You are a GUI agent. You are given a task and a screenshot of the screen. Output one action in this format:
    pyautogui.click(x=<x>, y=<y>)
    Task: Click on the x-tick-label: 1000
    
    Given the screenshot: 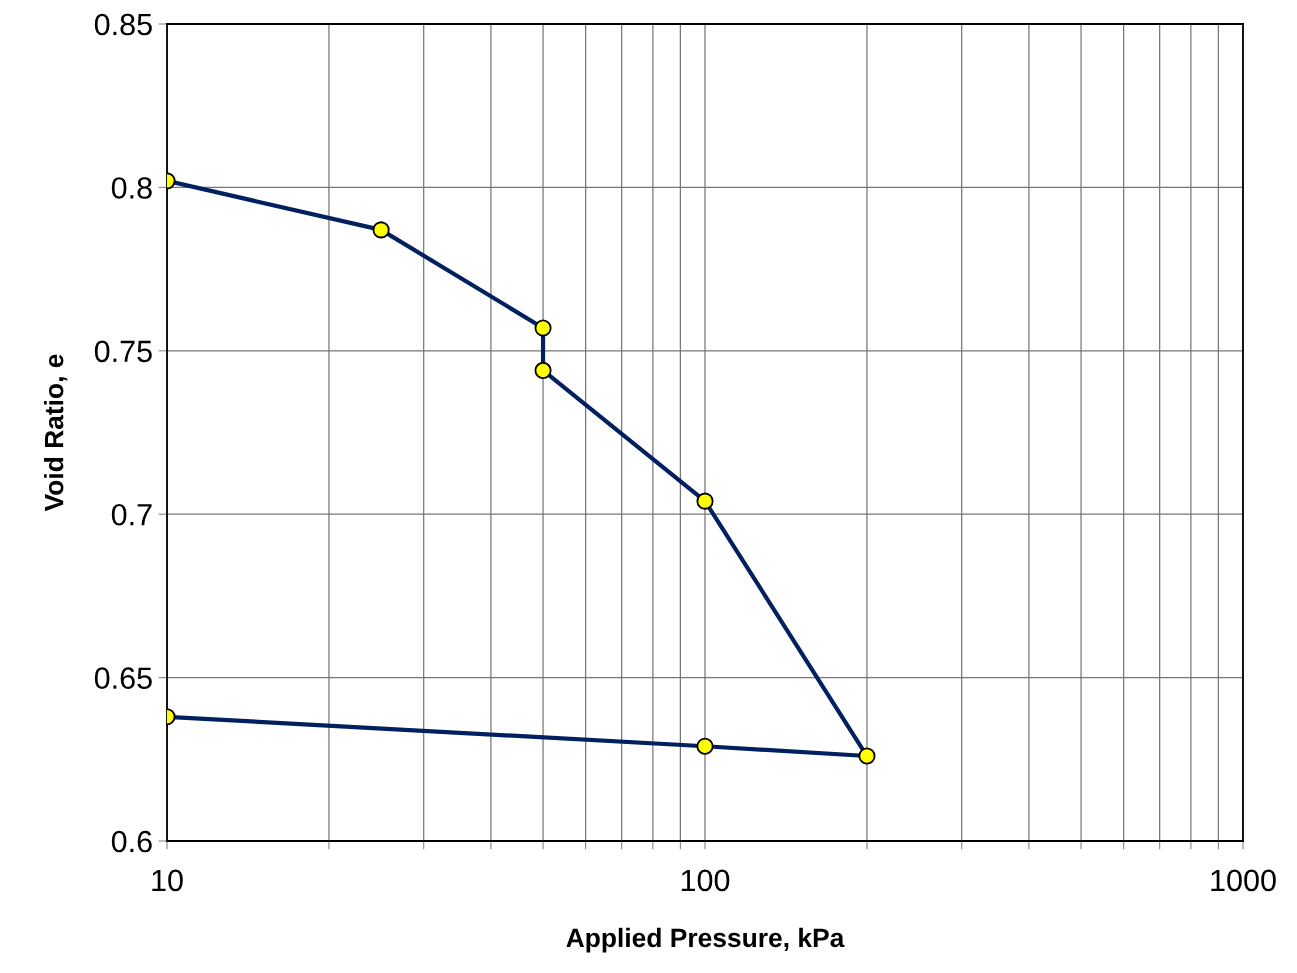 What is the action you would take?
    pyautogui.click(x=1243, y=880)
    